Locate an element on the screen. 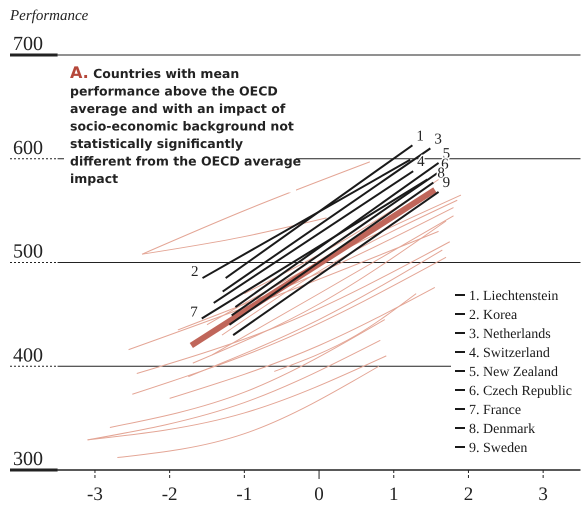 This screenshot has width=582, height=511. legend-label: 8. Denmark is located at coordinates (502, 429).